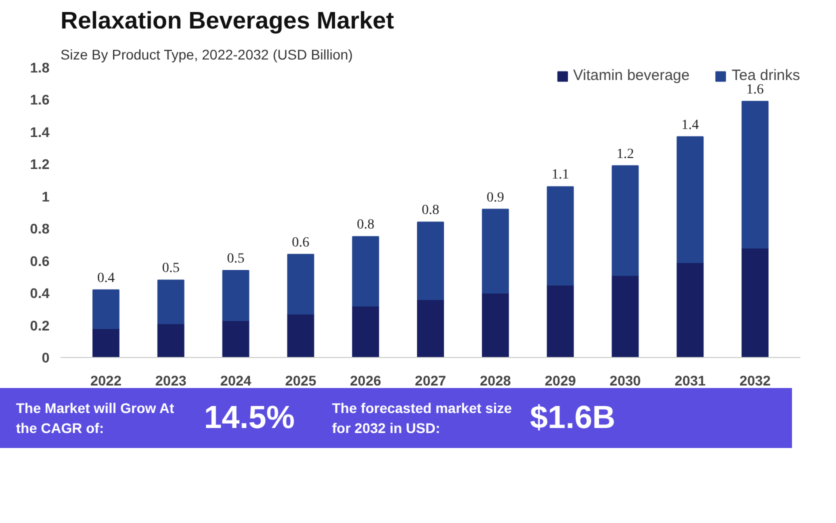  What do you see at coordinates (46, 196) in the screenshot?
I see `y-tick-label: 1` at bounding box center [46, 196].